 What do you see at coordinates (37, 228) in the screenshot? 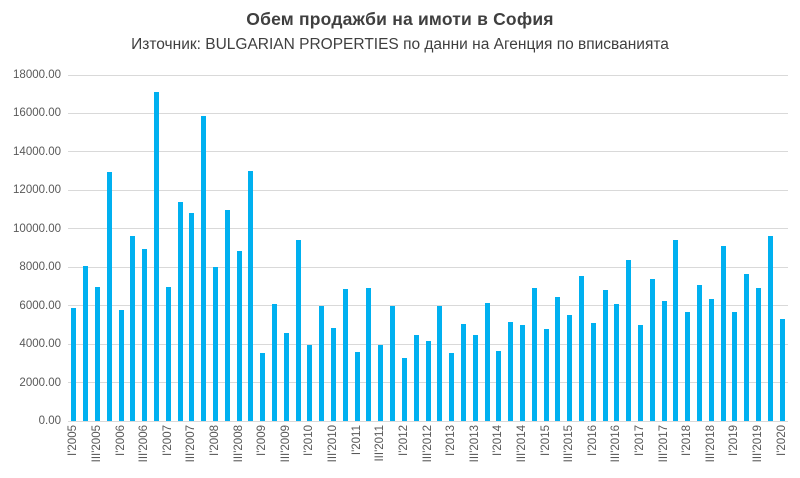
I see `y-tick-label: 10000.00` at bounding box center [37, 228].